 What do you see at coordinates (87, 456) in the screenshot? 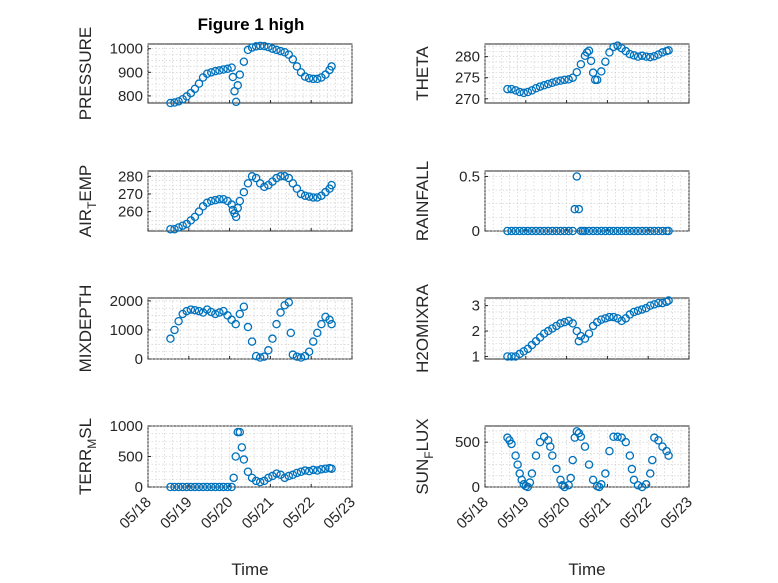
I see `ylabel: TERRMSL` at bounding box center [87, 456].